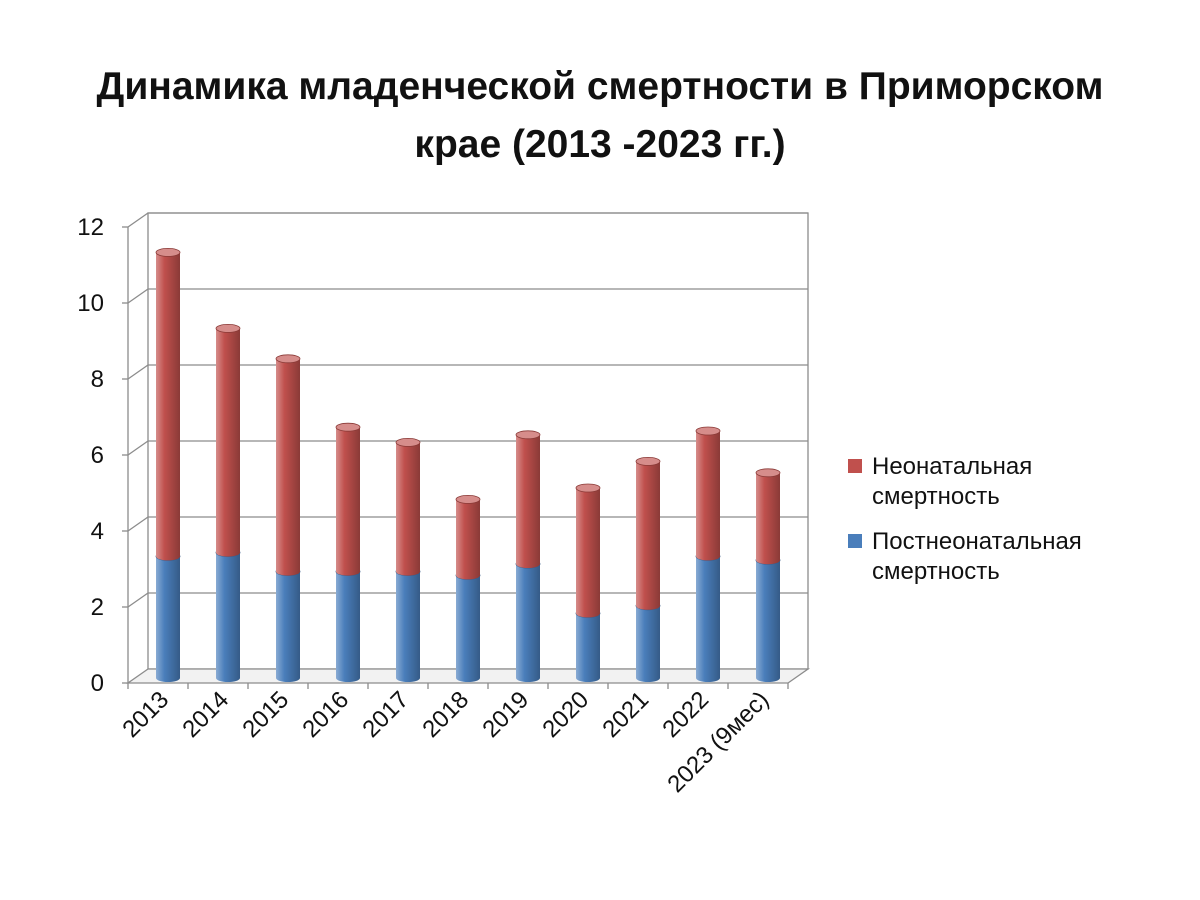 Image resolution: width=1200 pixels, height=900 pixels. I want to click on x-tick-label: 2014, so click(205, 714).